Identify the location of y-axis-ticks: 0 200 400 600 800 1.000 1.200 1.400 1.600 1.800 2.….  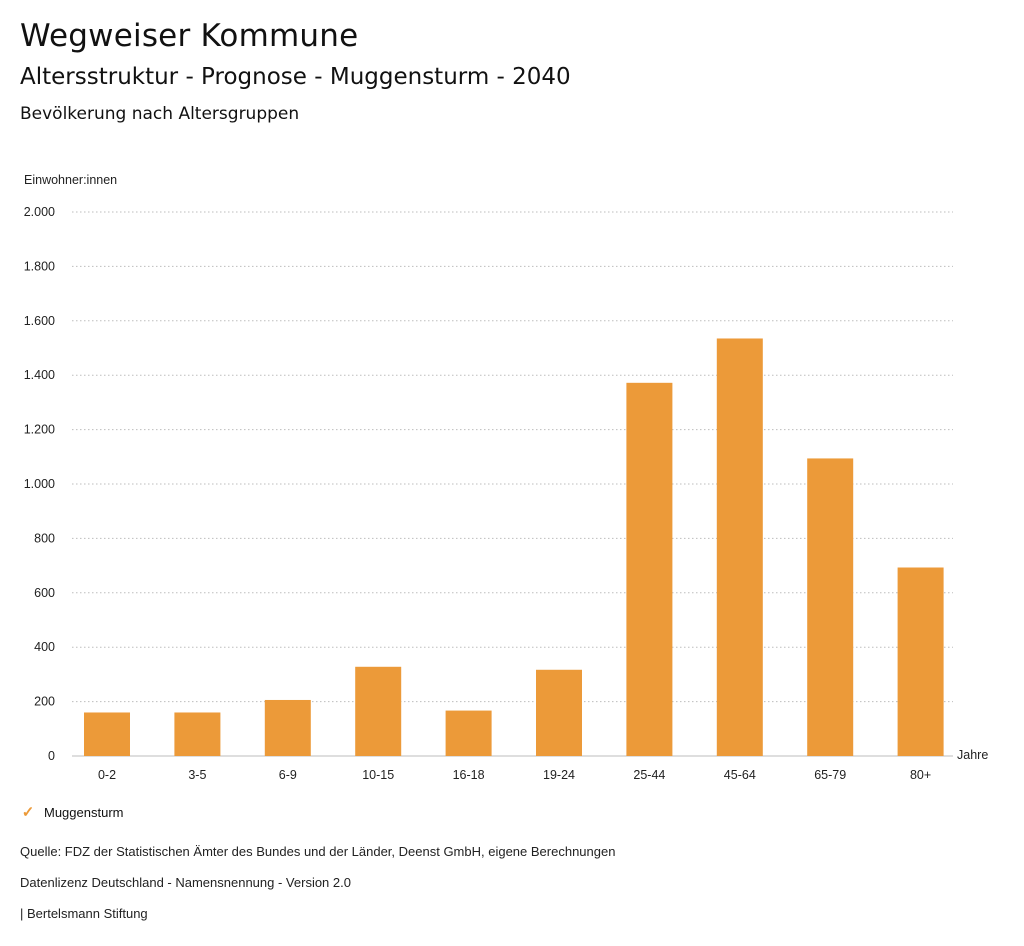
(39, 484).